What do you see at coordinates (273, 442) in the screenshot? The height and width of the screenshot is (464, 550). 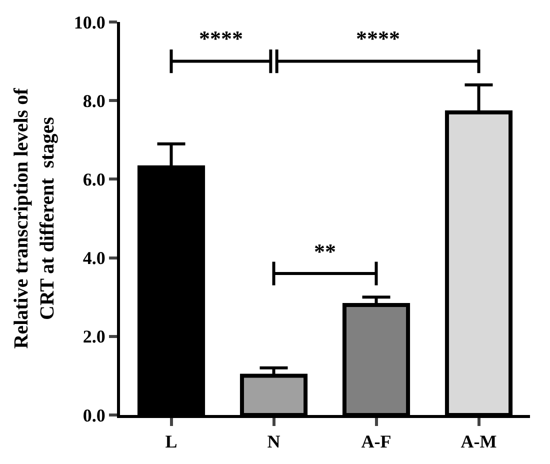 I see `x-tick-label: N` at bounding box center [273, 442].